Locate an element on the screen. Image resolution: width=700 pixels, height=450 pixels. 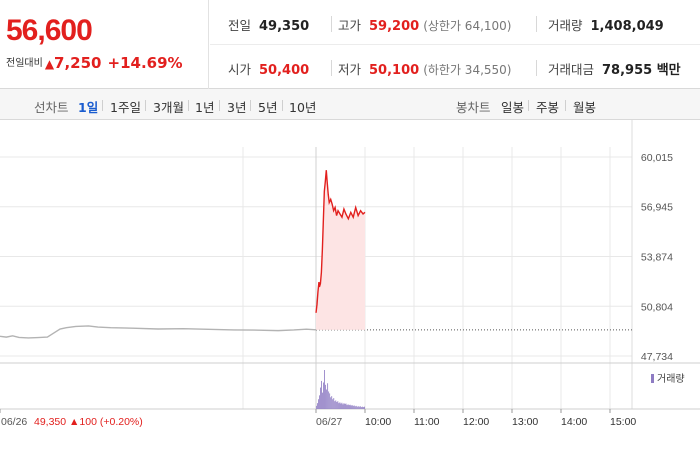
price-tick-label: 47,734 is located at coordinates (657, 357).